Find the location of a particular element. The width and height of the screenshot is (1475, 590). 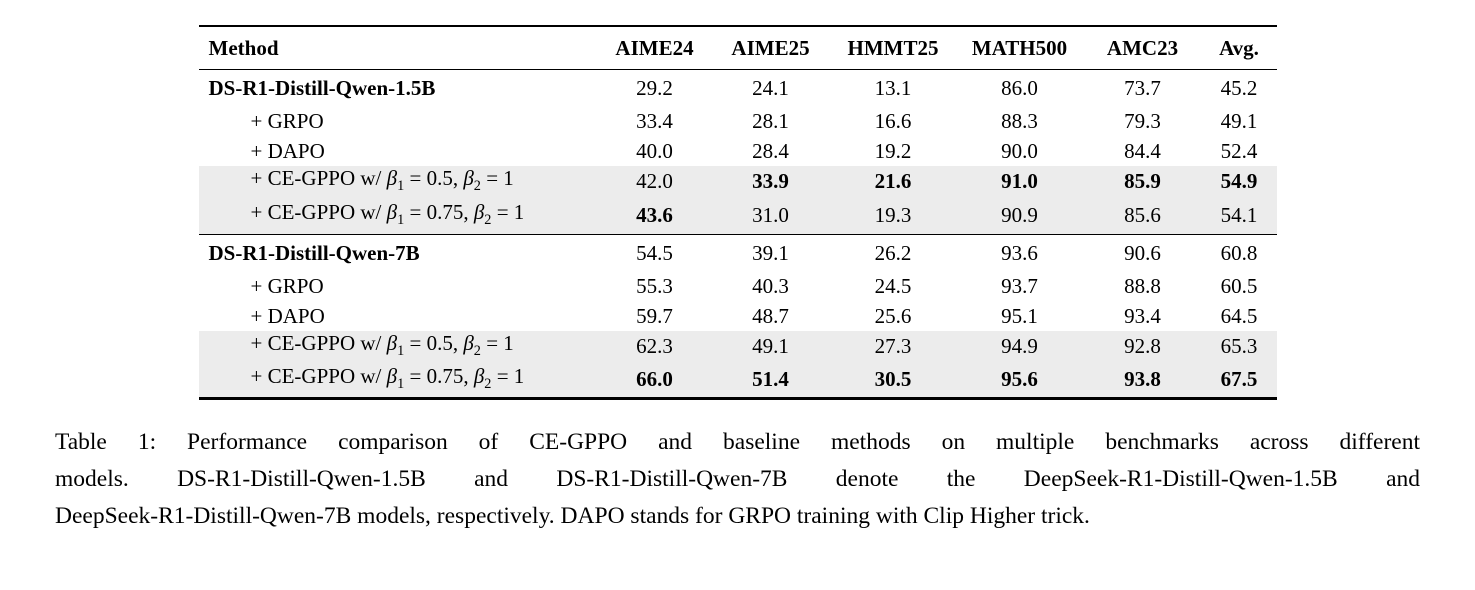

column-header: Method is located at coordinates (398, 48).